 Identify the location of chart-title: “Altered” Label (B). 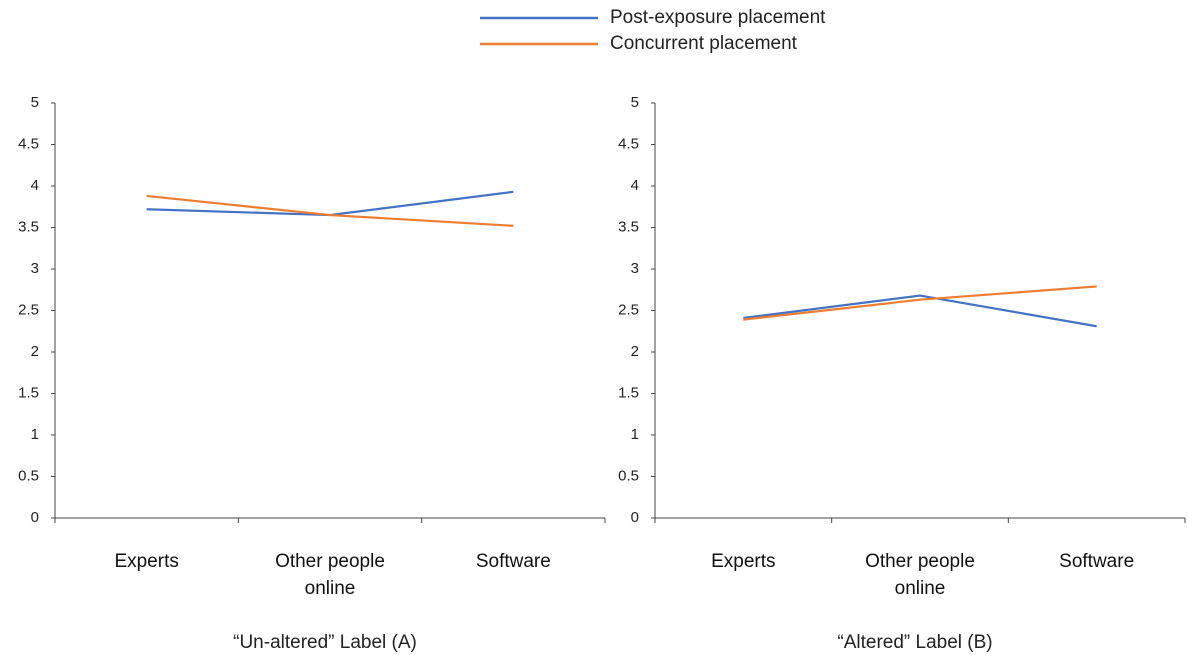
(914, 642).